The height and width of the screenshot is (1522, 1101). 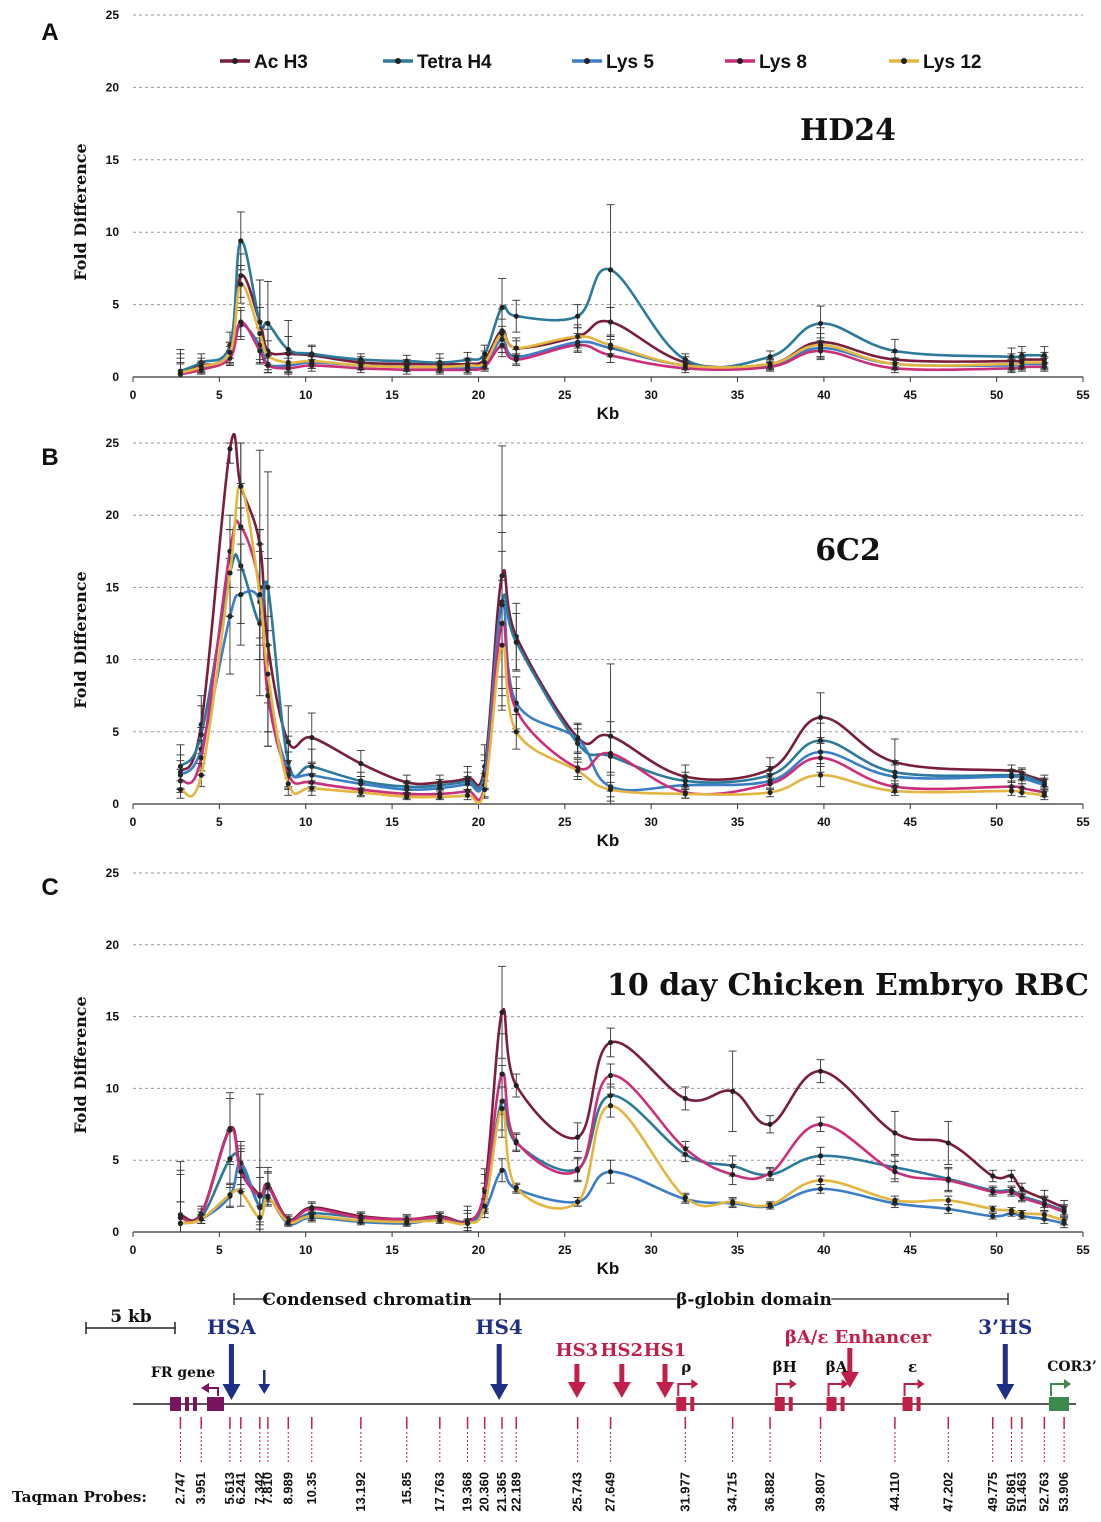 I want to click on taqman-probe: 25.743, so click(x=577, y=1464).